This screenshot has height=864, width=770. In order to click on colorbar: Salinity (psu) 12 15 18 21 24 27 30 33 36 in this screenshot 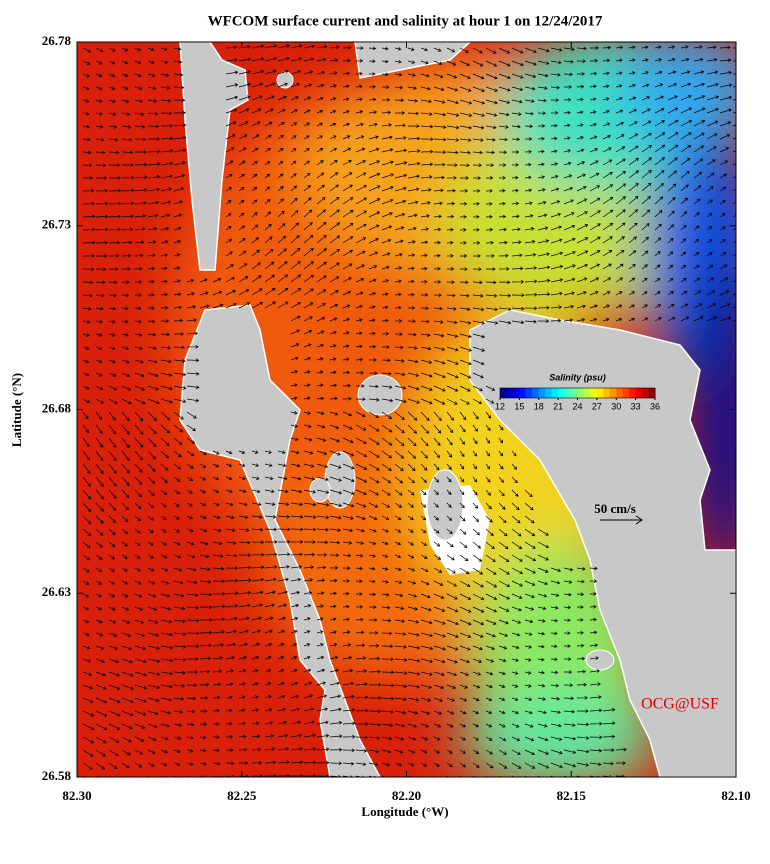, I will do `click(577, 391)`.